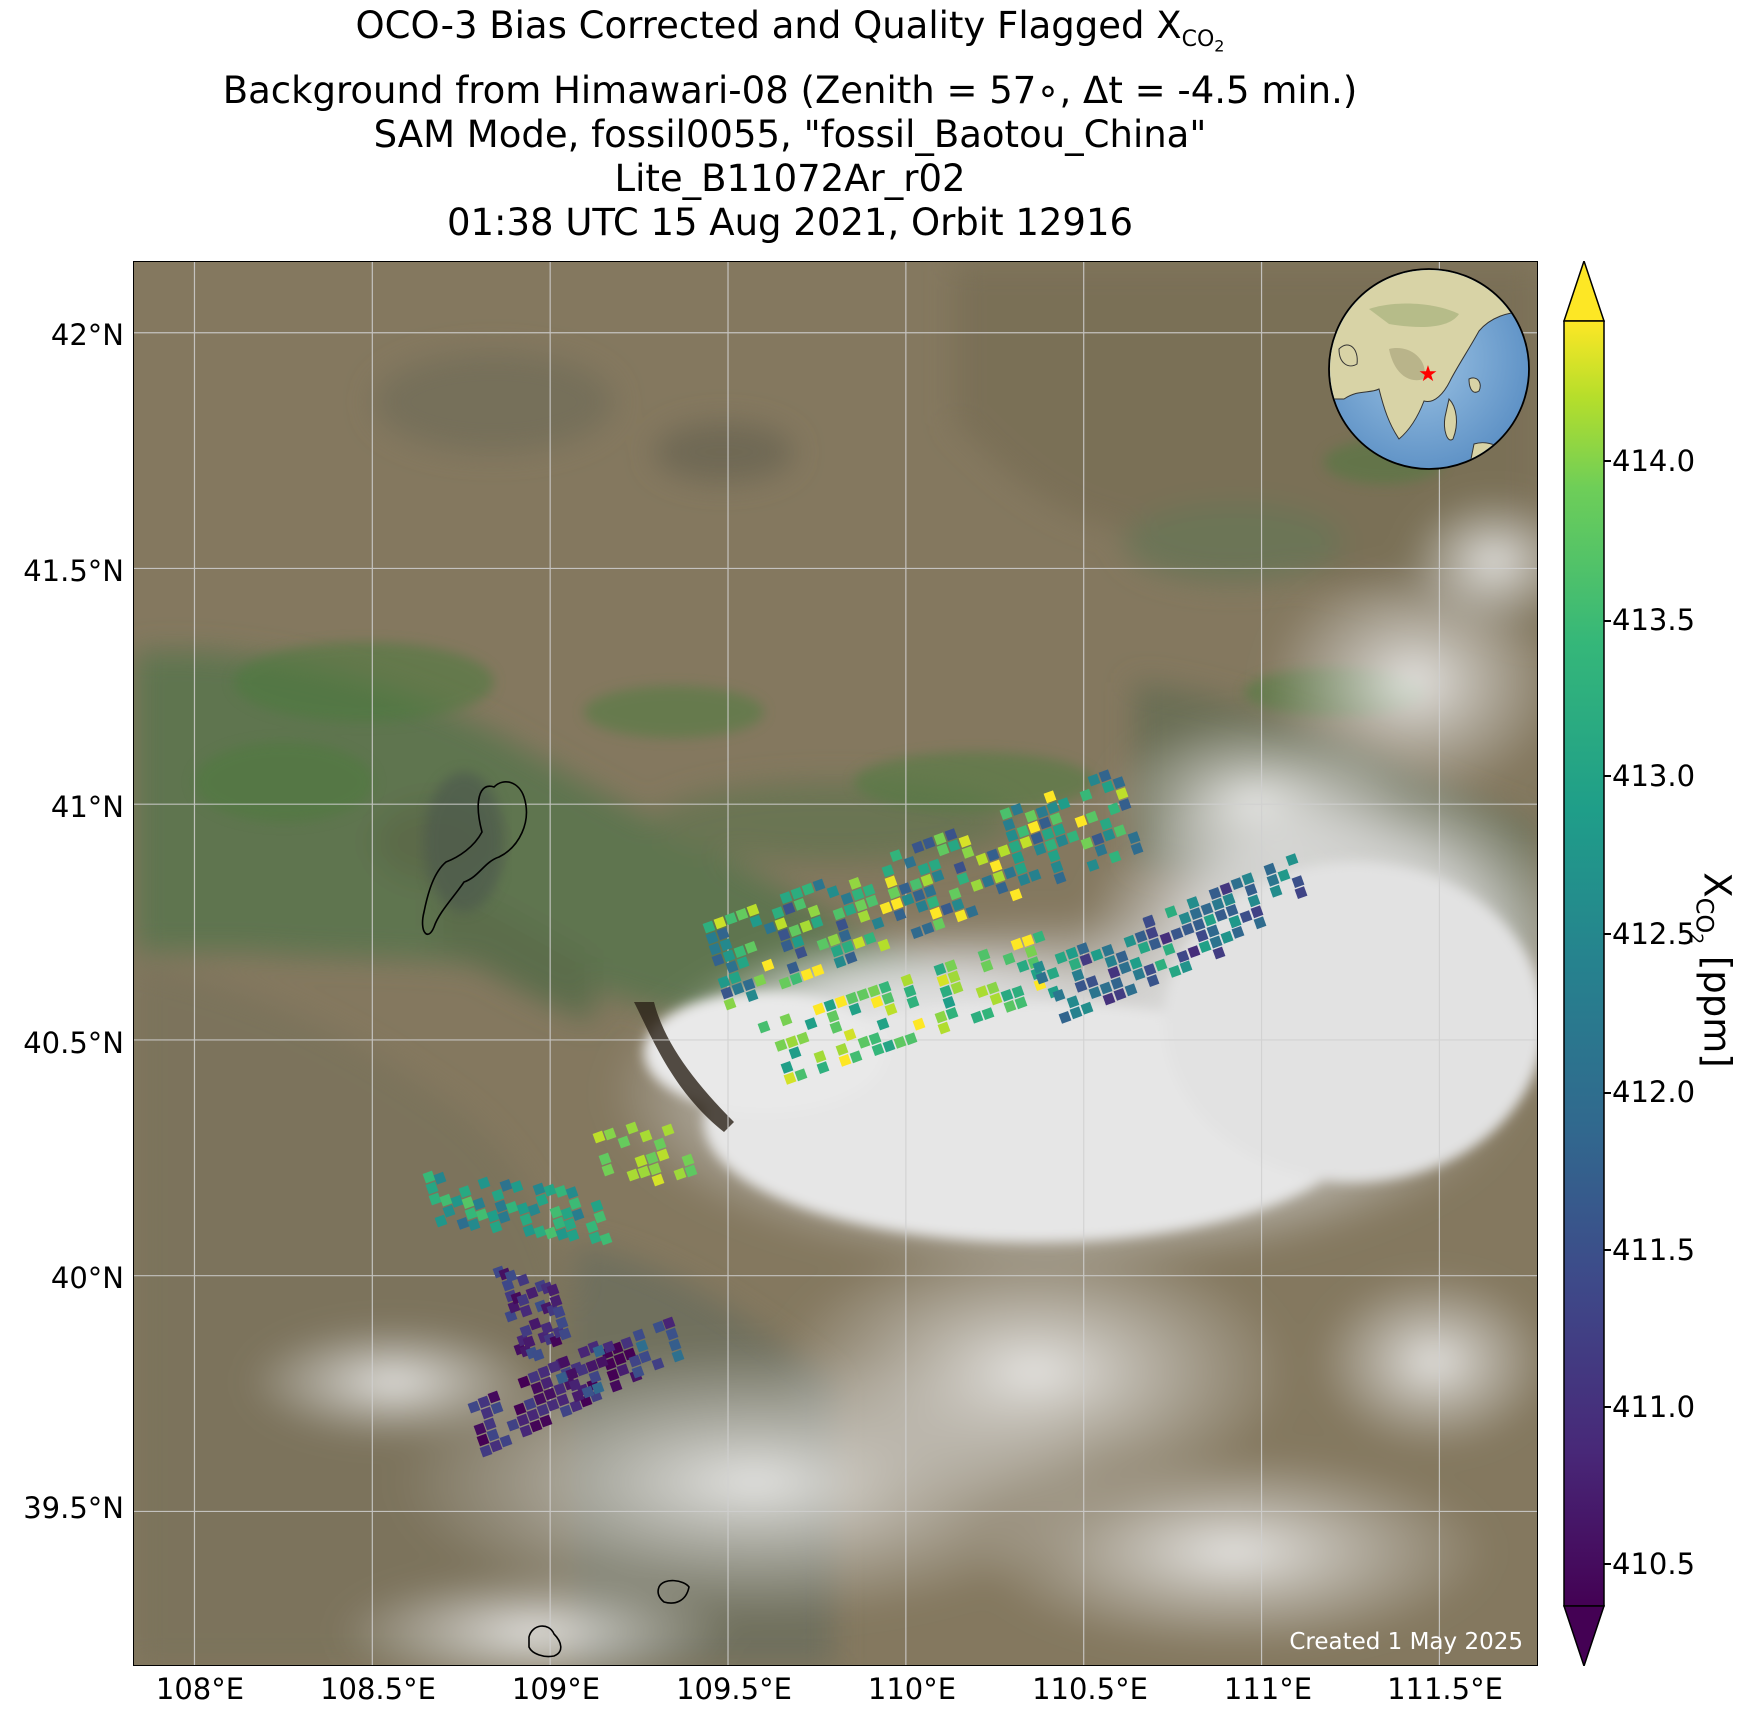 The height and width of the screenshot is (1710, 1753). Describe the element at coordinates (684, 1067) in the screenshot. I see `cloud-shadow` at that location.